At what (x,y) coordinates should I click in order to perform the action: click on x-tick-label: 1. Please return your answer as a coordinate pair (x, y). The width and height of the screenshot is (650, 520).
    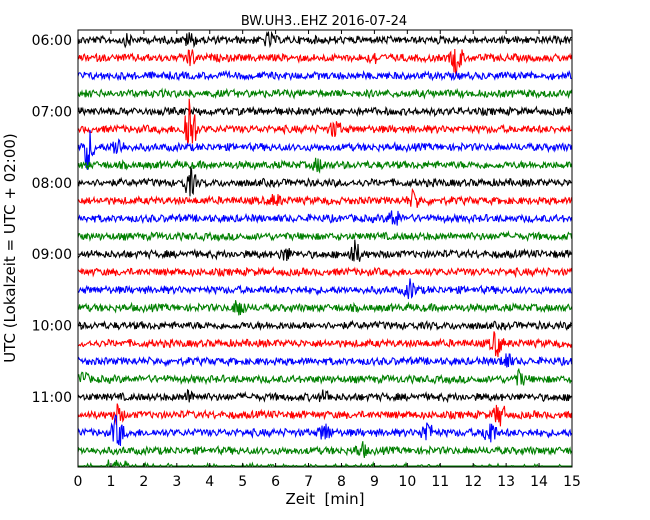
    Looking at the image, I should click on (110, 482).